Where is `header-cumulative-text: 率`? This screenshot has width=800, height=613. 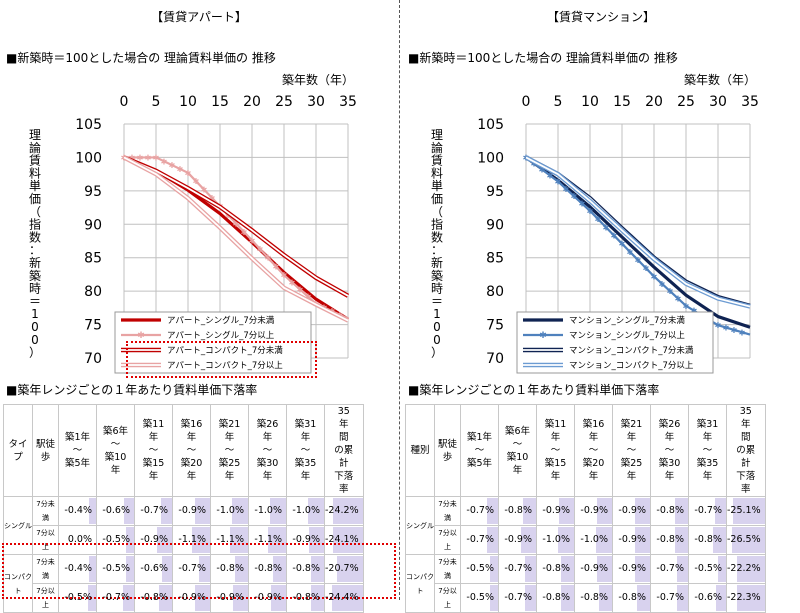
header-cumulative-text: 率 is located at coordinates (344, 489).